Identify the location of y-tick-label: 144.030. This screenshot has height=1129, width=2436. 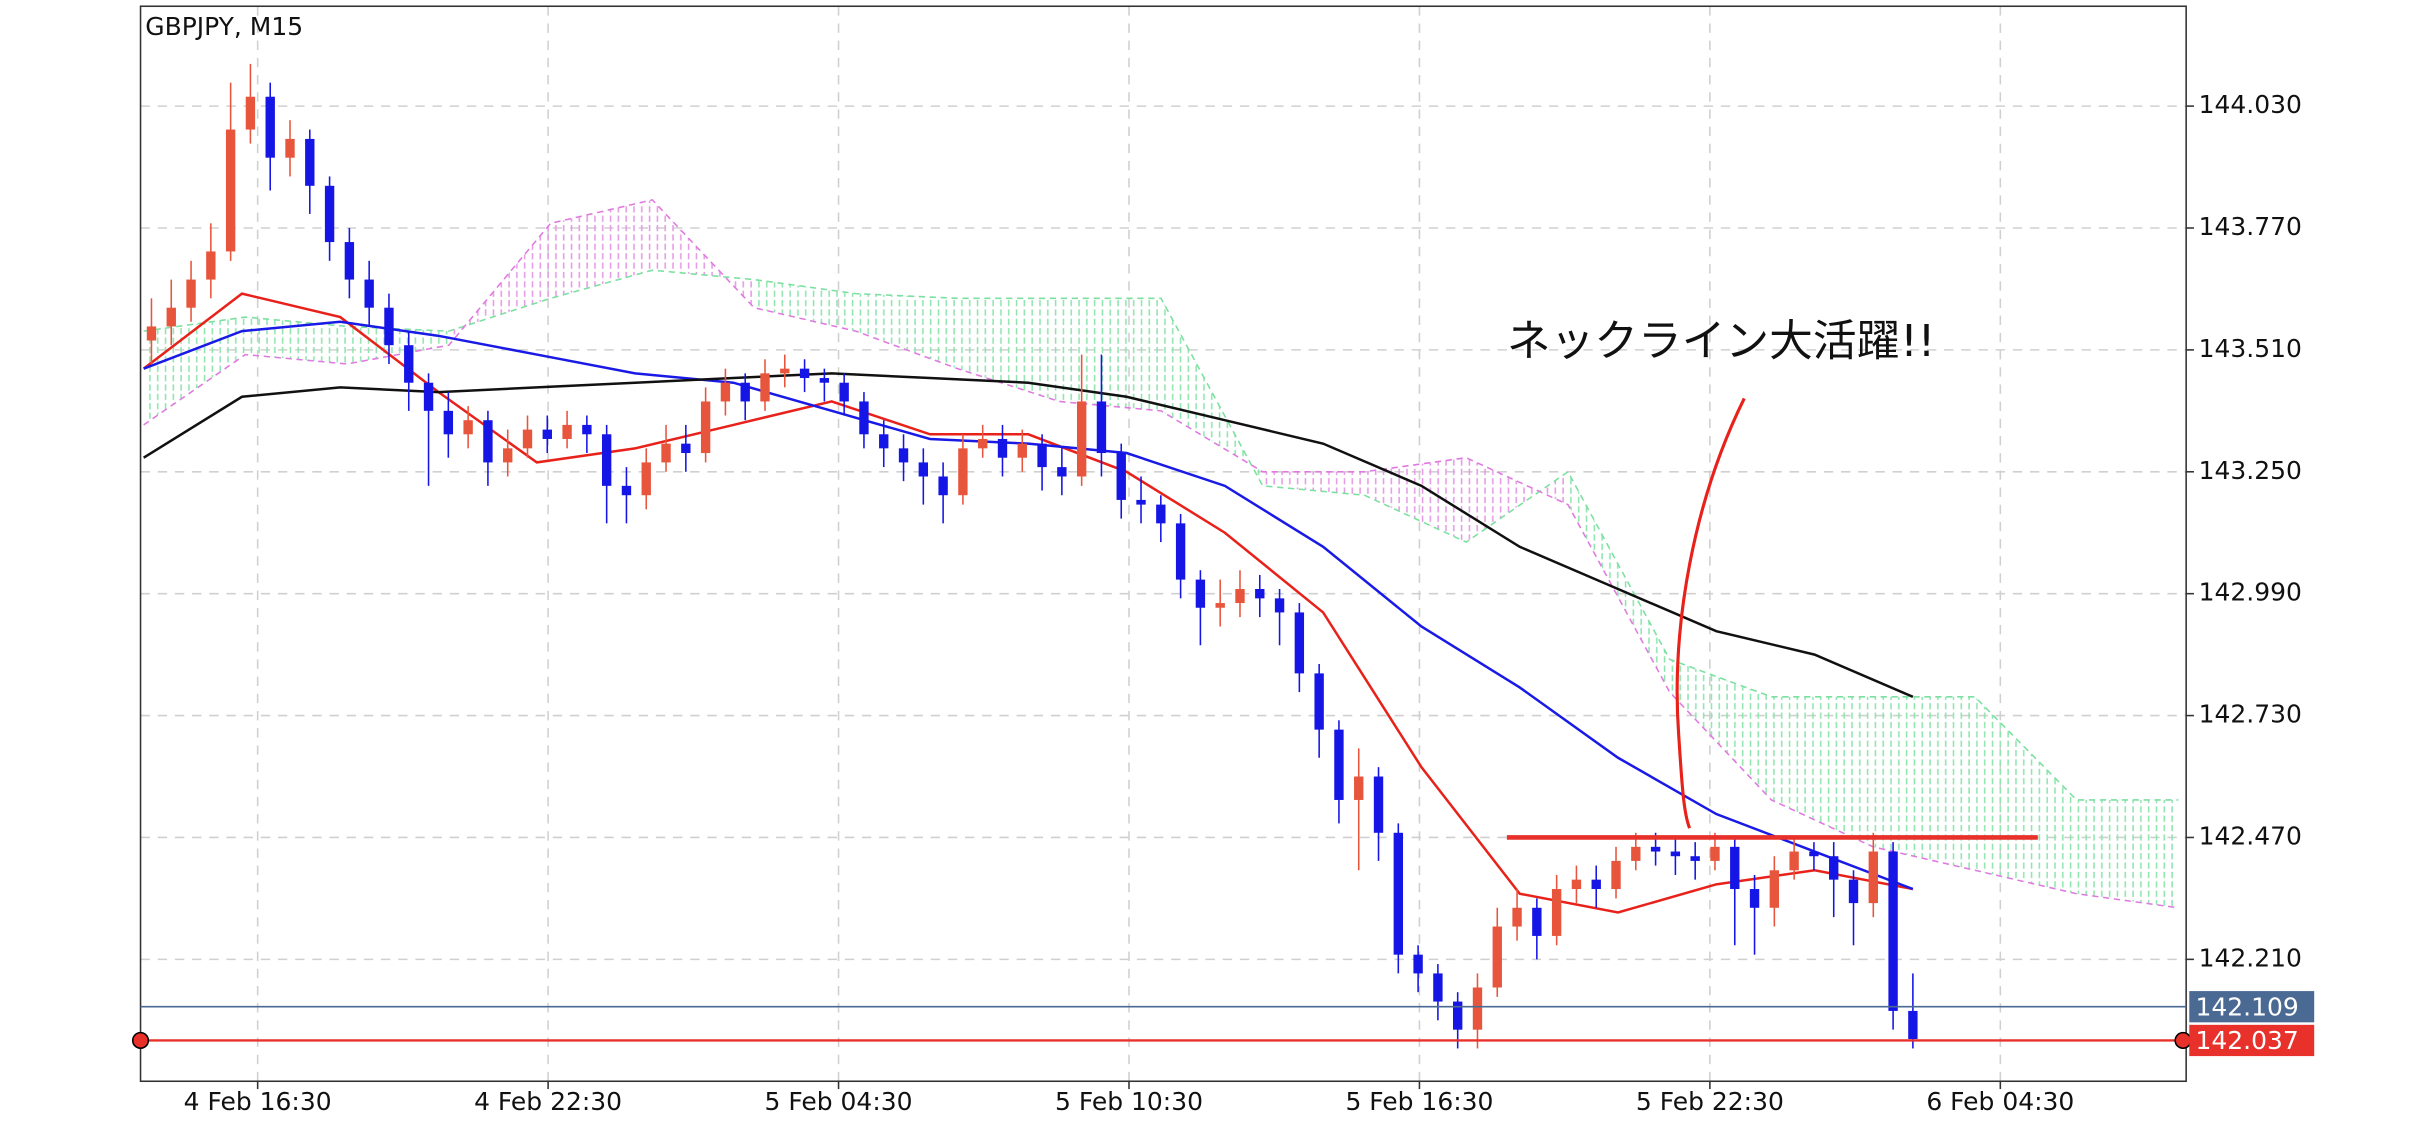
(2250, 104).